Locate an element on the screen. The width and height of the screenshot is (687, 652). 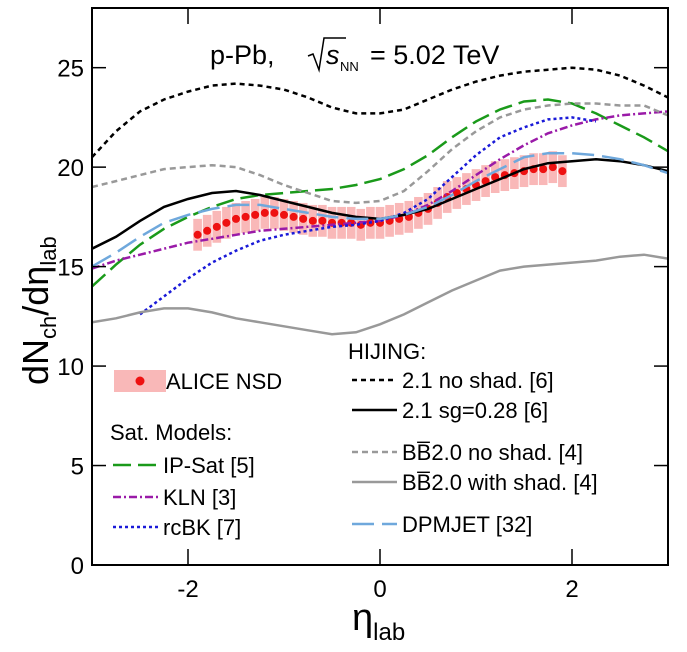
legend-label: BB̅2.0 with shad. [4] is located at coordinates (500, 482).